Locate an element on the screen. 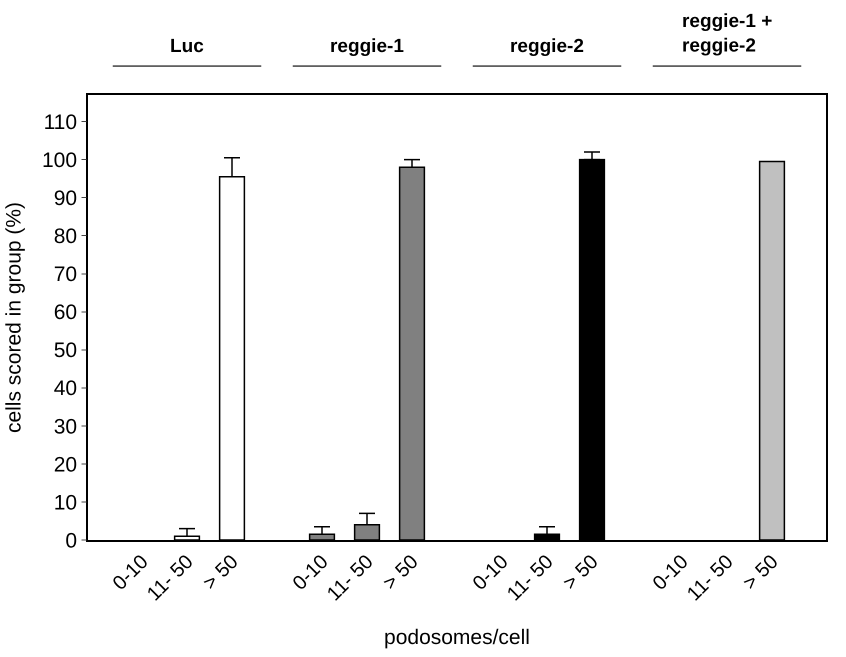 This screenshot has height=657, width=846. text: Luc is located at coordinates (187, 46).